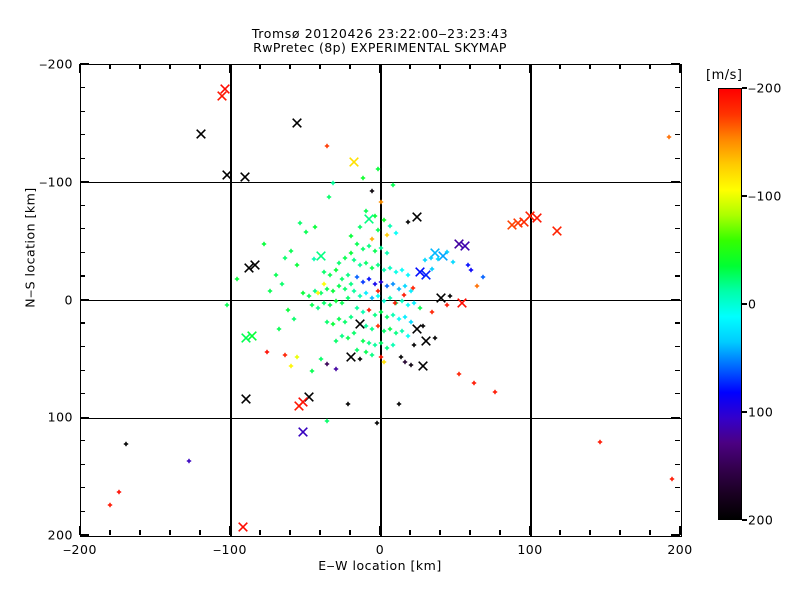 This screenshot has width=800, height=600. What do you see at coordinates (380, 33) in the screenshot?
I see `title-line-1: Tromsø 20120426 23:22:00‒23:23:43` at bounding box center [380, 33].